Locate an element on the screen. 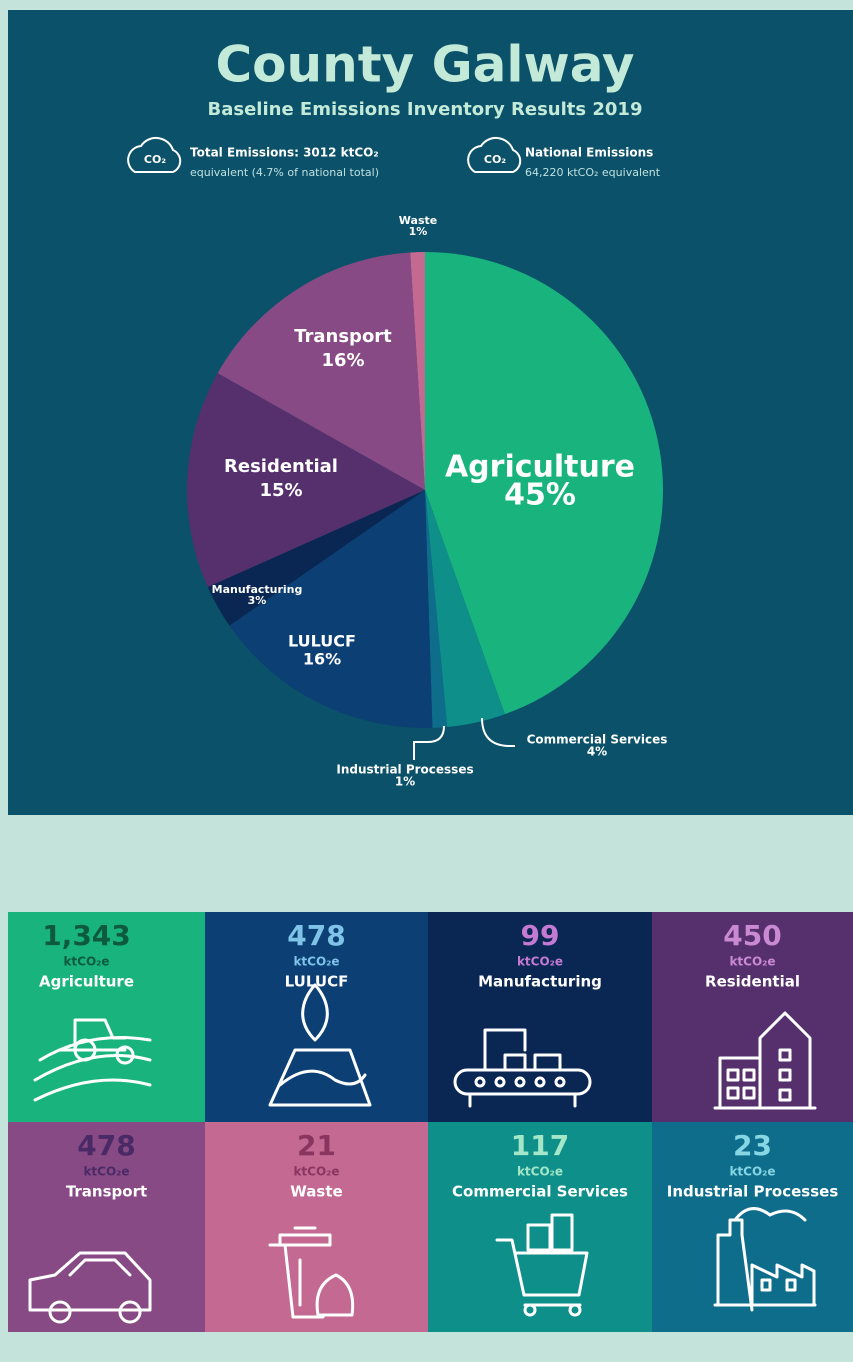  slice-label: LULUCF is located at coordinates (322, 641).